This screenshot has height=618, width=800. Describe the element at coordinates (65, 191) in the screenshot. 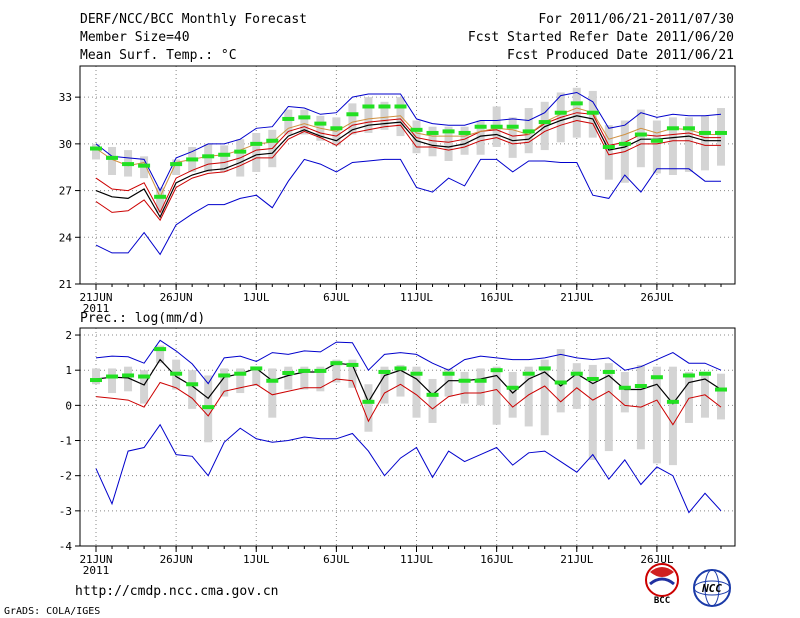

I see `y-tick-label: 27` at that location.